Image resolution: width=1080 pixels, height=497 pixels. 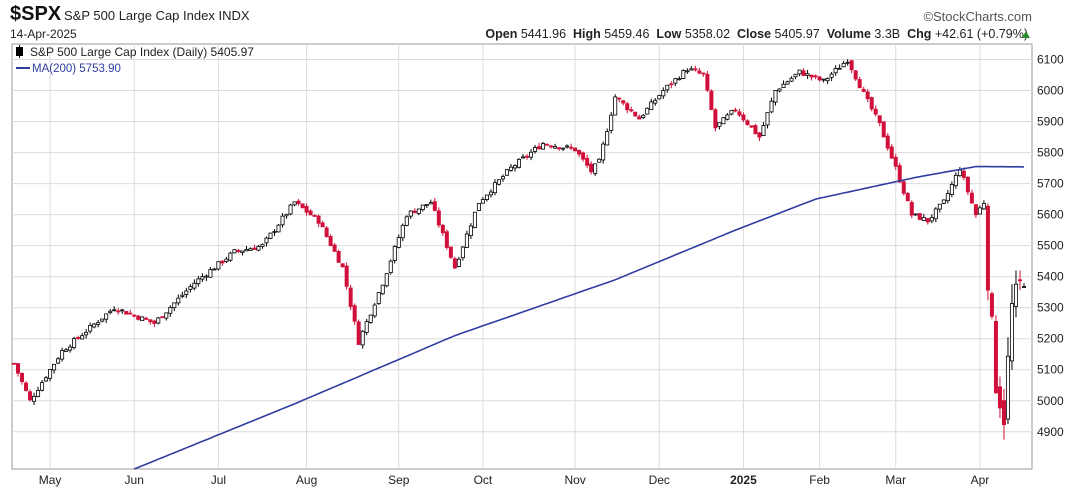 What do you see at coordinates (1050, 91) in the screenshot?
I see `y-tick-label: 6000` at bounding box center [1050, 91].